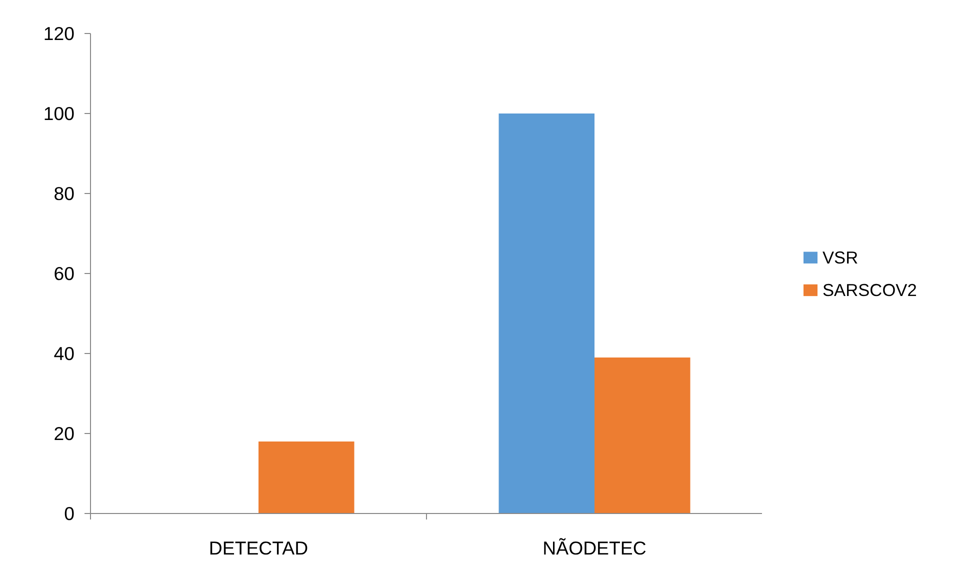  Describe the element at coordinates (64, 273) in the screenshot. I see `y-tick-label: 60` at that location.